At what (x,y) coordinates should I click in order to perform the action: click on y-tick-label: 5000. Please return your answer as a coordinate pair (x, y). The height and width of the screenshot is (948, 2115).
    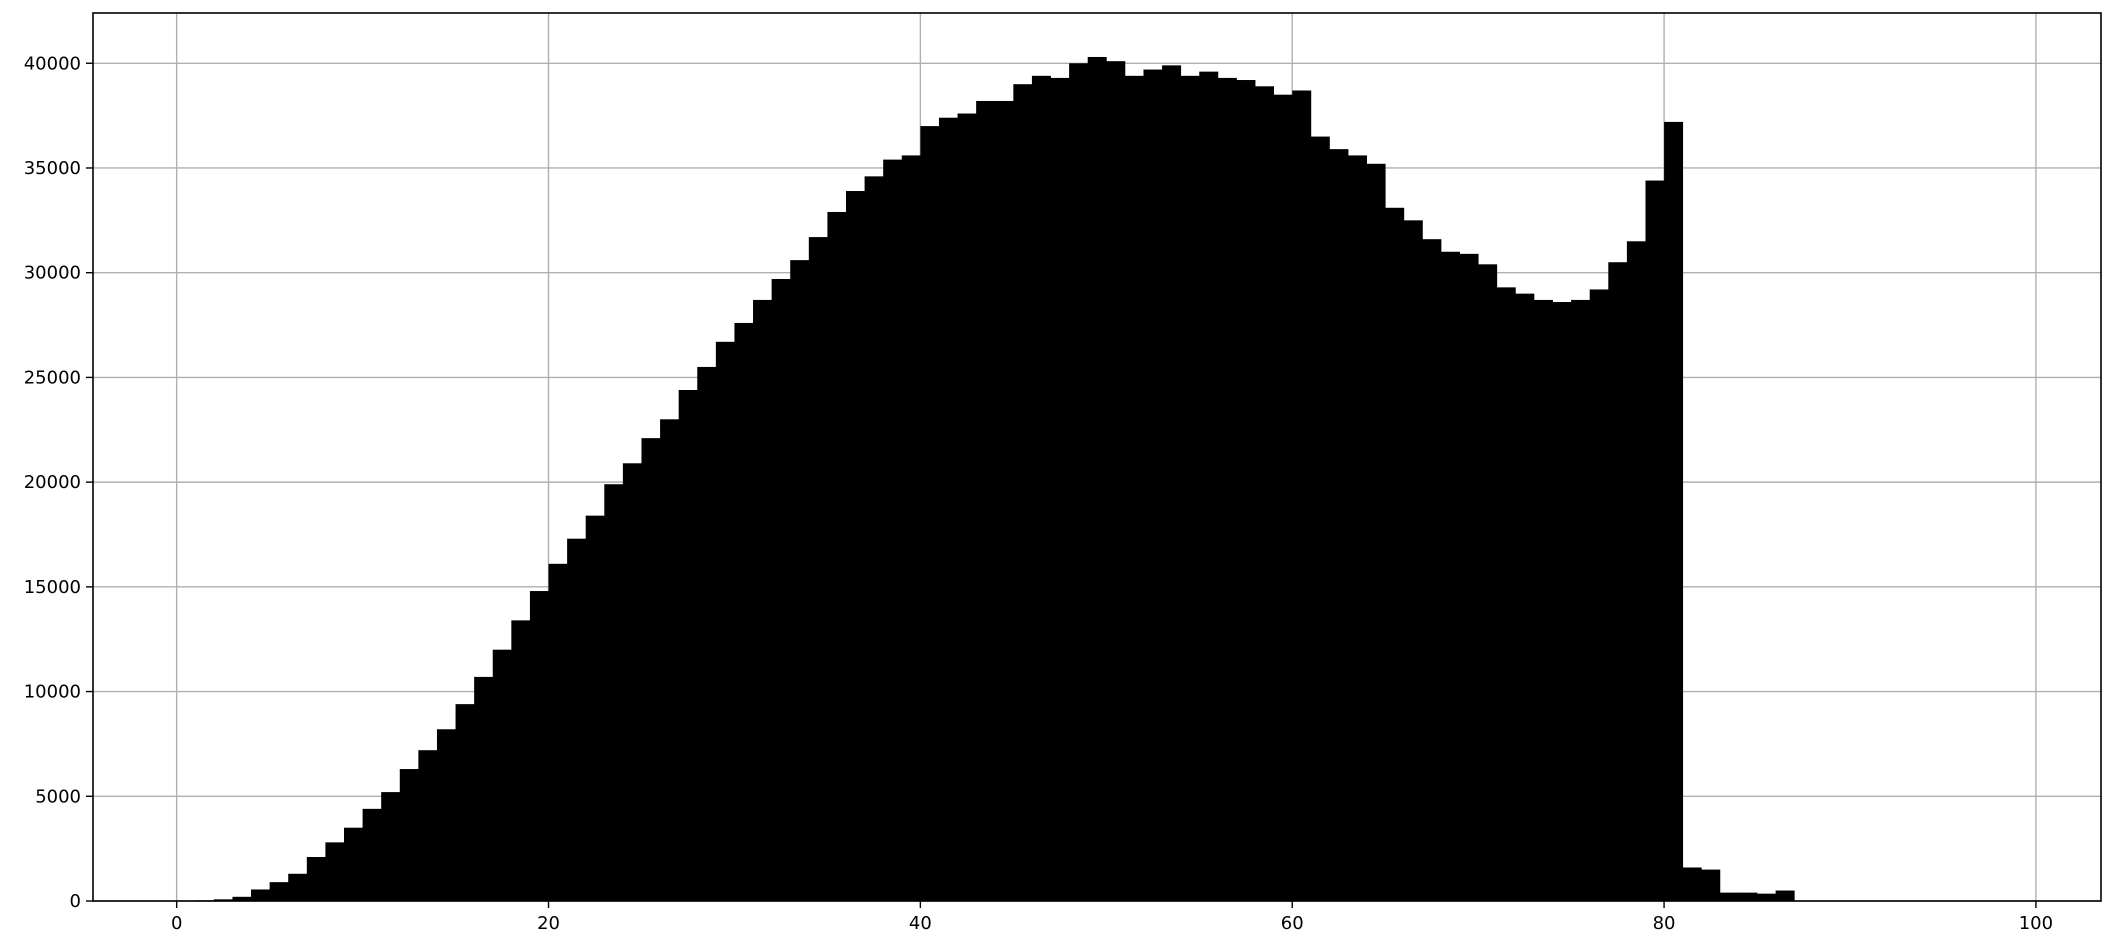
    Looking at the image, I should click on (58, 796).